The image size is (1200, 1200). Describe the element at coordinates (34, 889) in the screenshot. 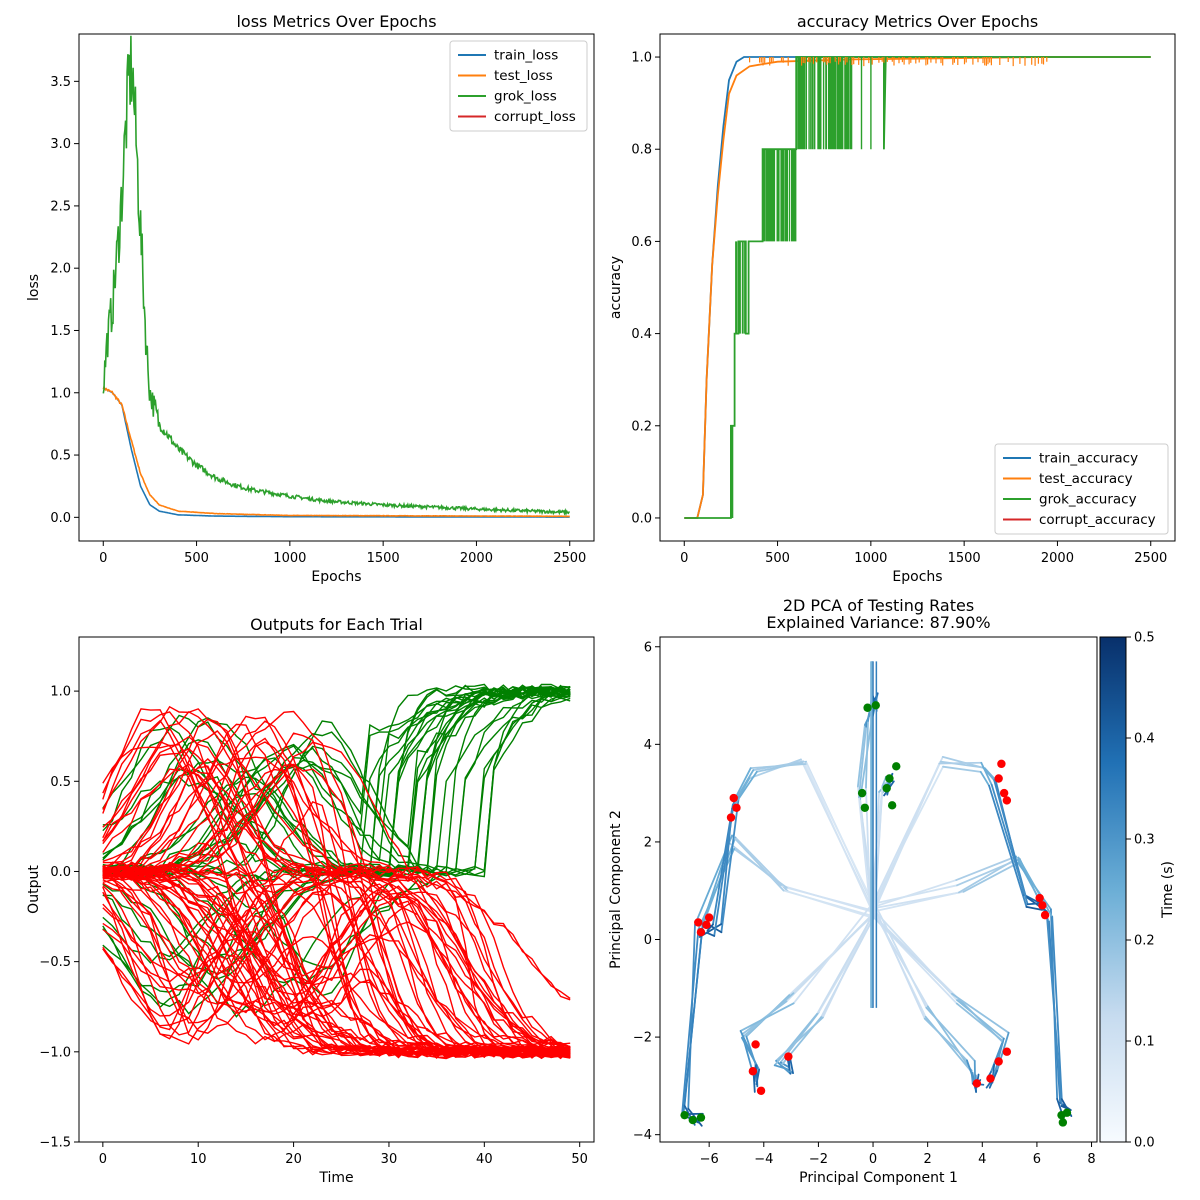

I see `y-axis-label: Output` at that location.